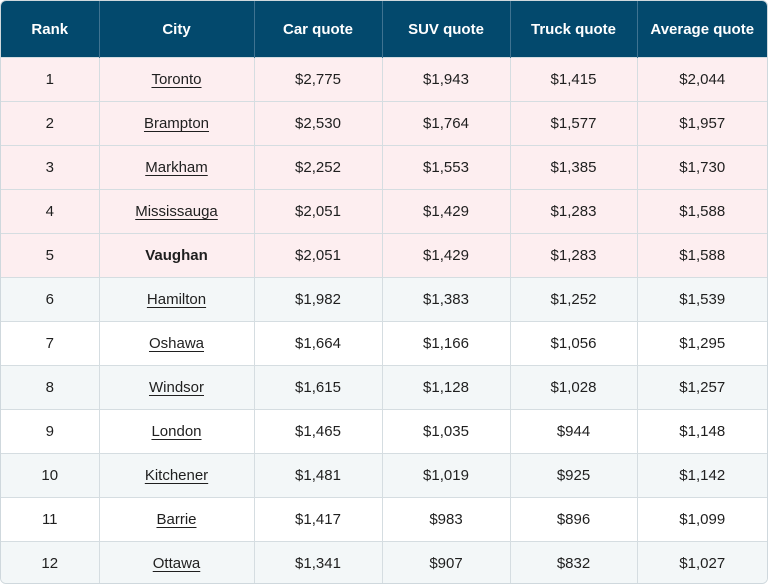 The width and height of the screenshot is (768, 584). Describe the element at coordinates (446, 519) in the screenshot. I see `suv-quote-cell: $983` at that location.